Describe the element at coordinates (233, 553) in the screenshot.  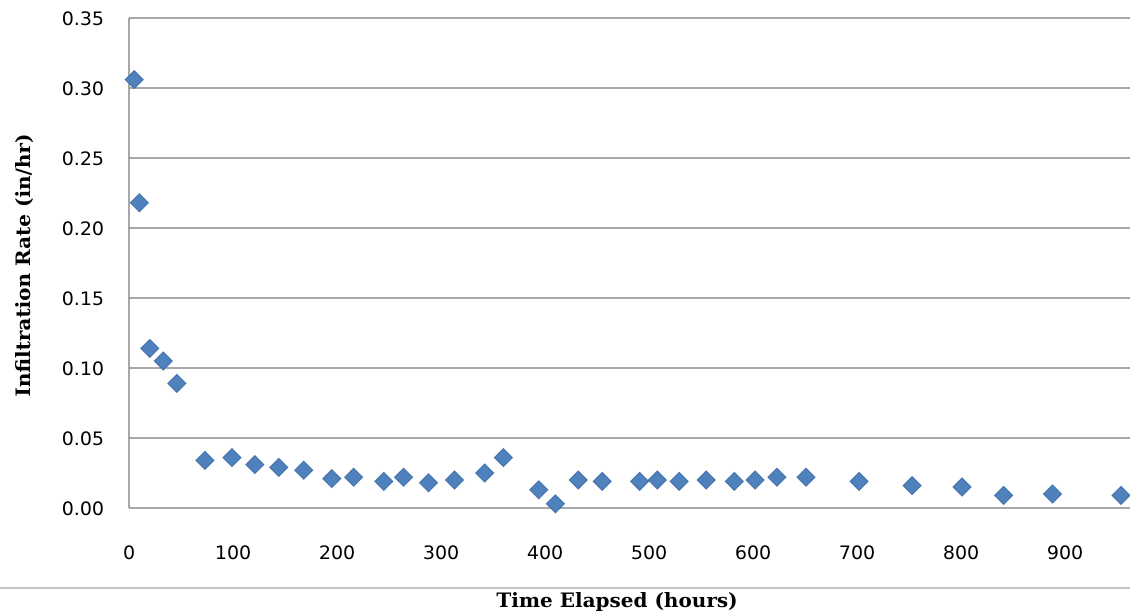
I see `x-tick-label: 100` at that location.